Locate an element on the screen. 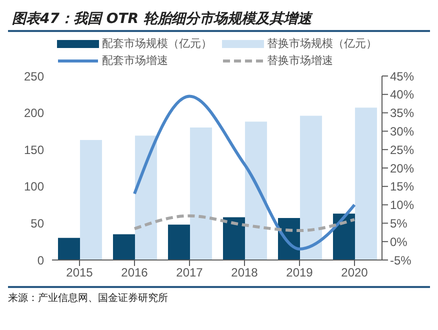 The image size is (438, 330). y-tick-label: 150 is located at coordinates (34, 149).